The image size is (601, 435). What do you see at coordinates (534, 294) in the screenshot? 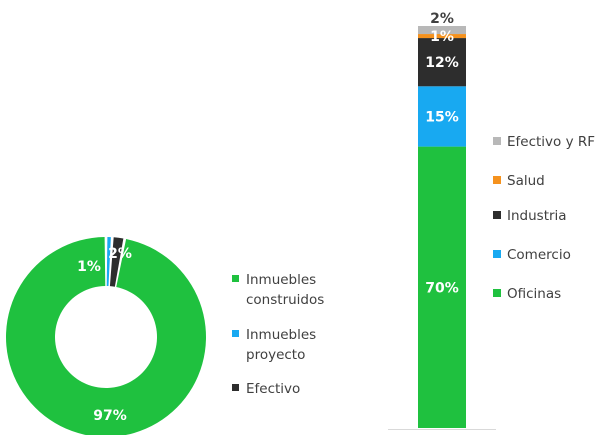
I see `legend-label-oficinas: Oficinas` at bounding box center [534, 294].